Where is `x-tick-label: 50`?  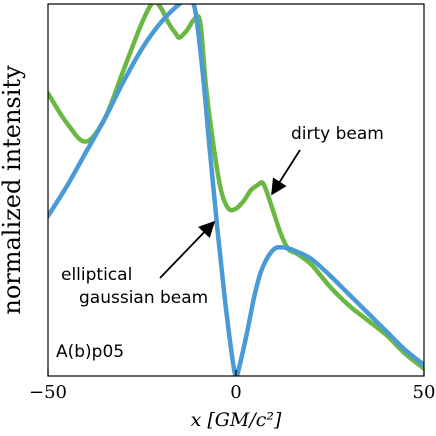
x-tick-label: 50 is located at coordinates (424, 392).